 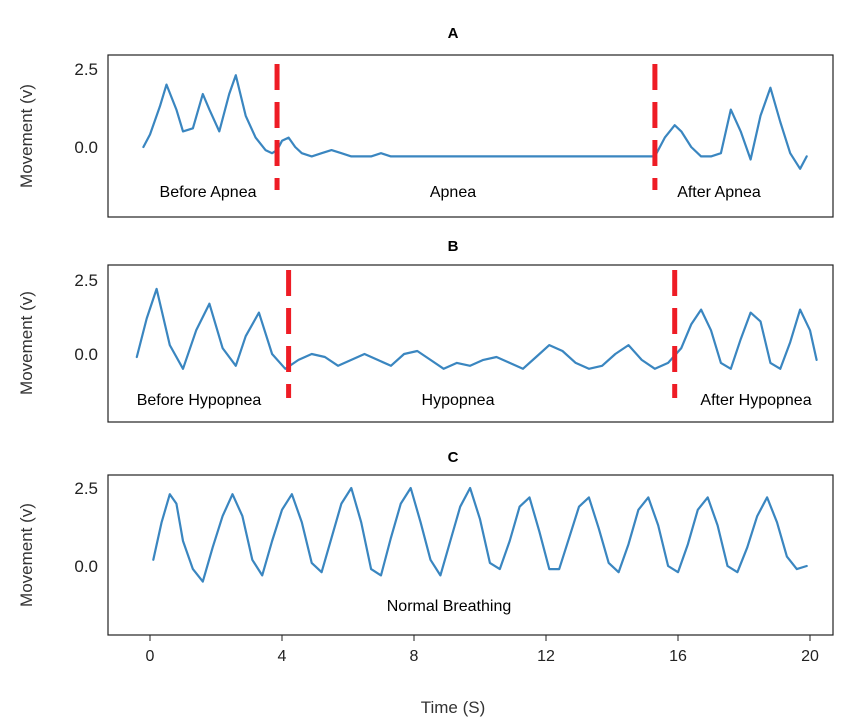 What do you see at coordinates (86, 566) in the screenshot?
I see `panel-c-ytick-zero: 0.0` at bounding box center [86, 566].